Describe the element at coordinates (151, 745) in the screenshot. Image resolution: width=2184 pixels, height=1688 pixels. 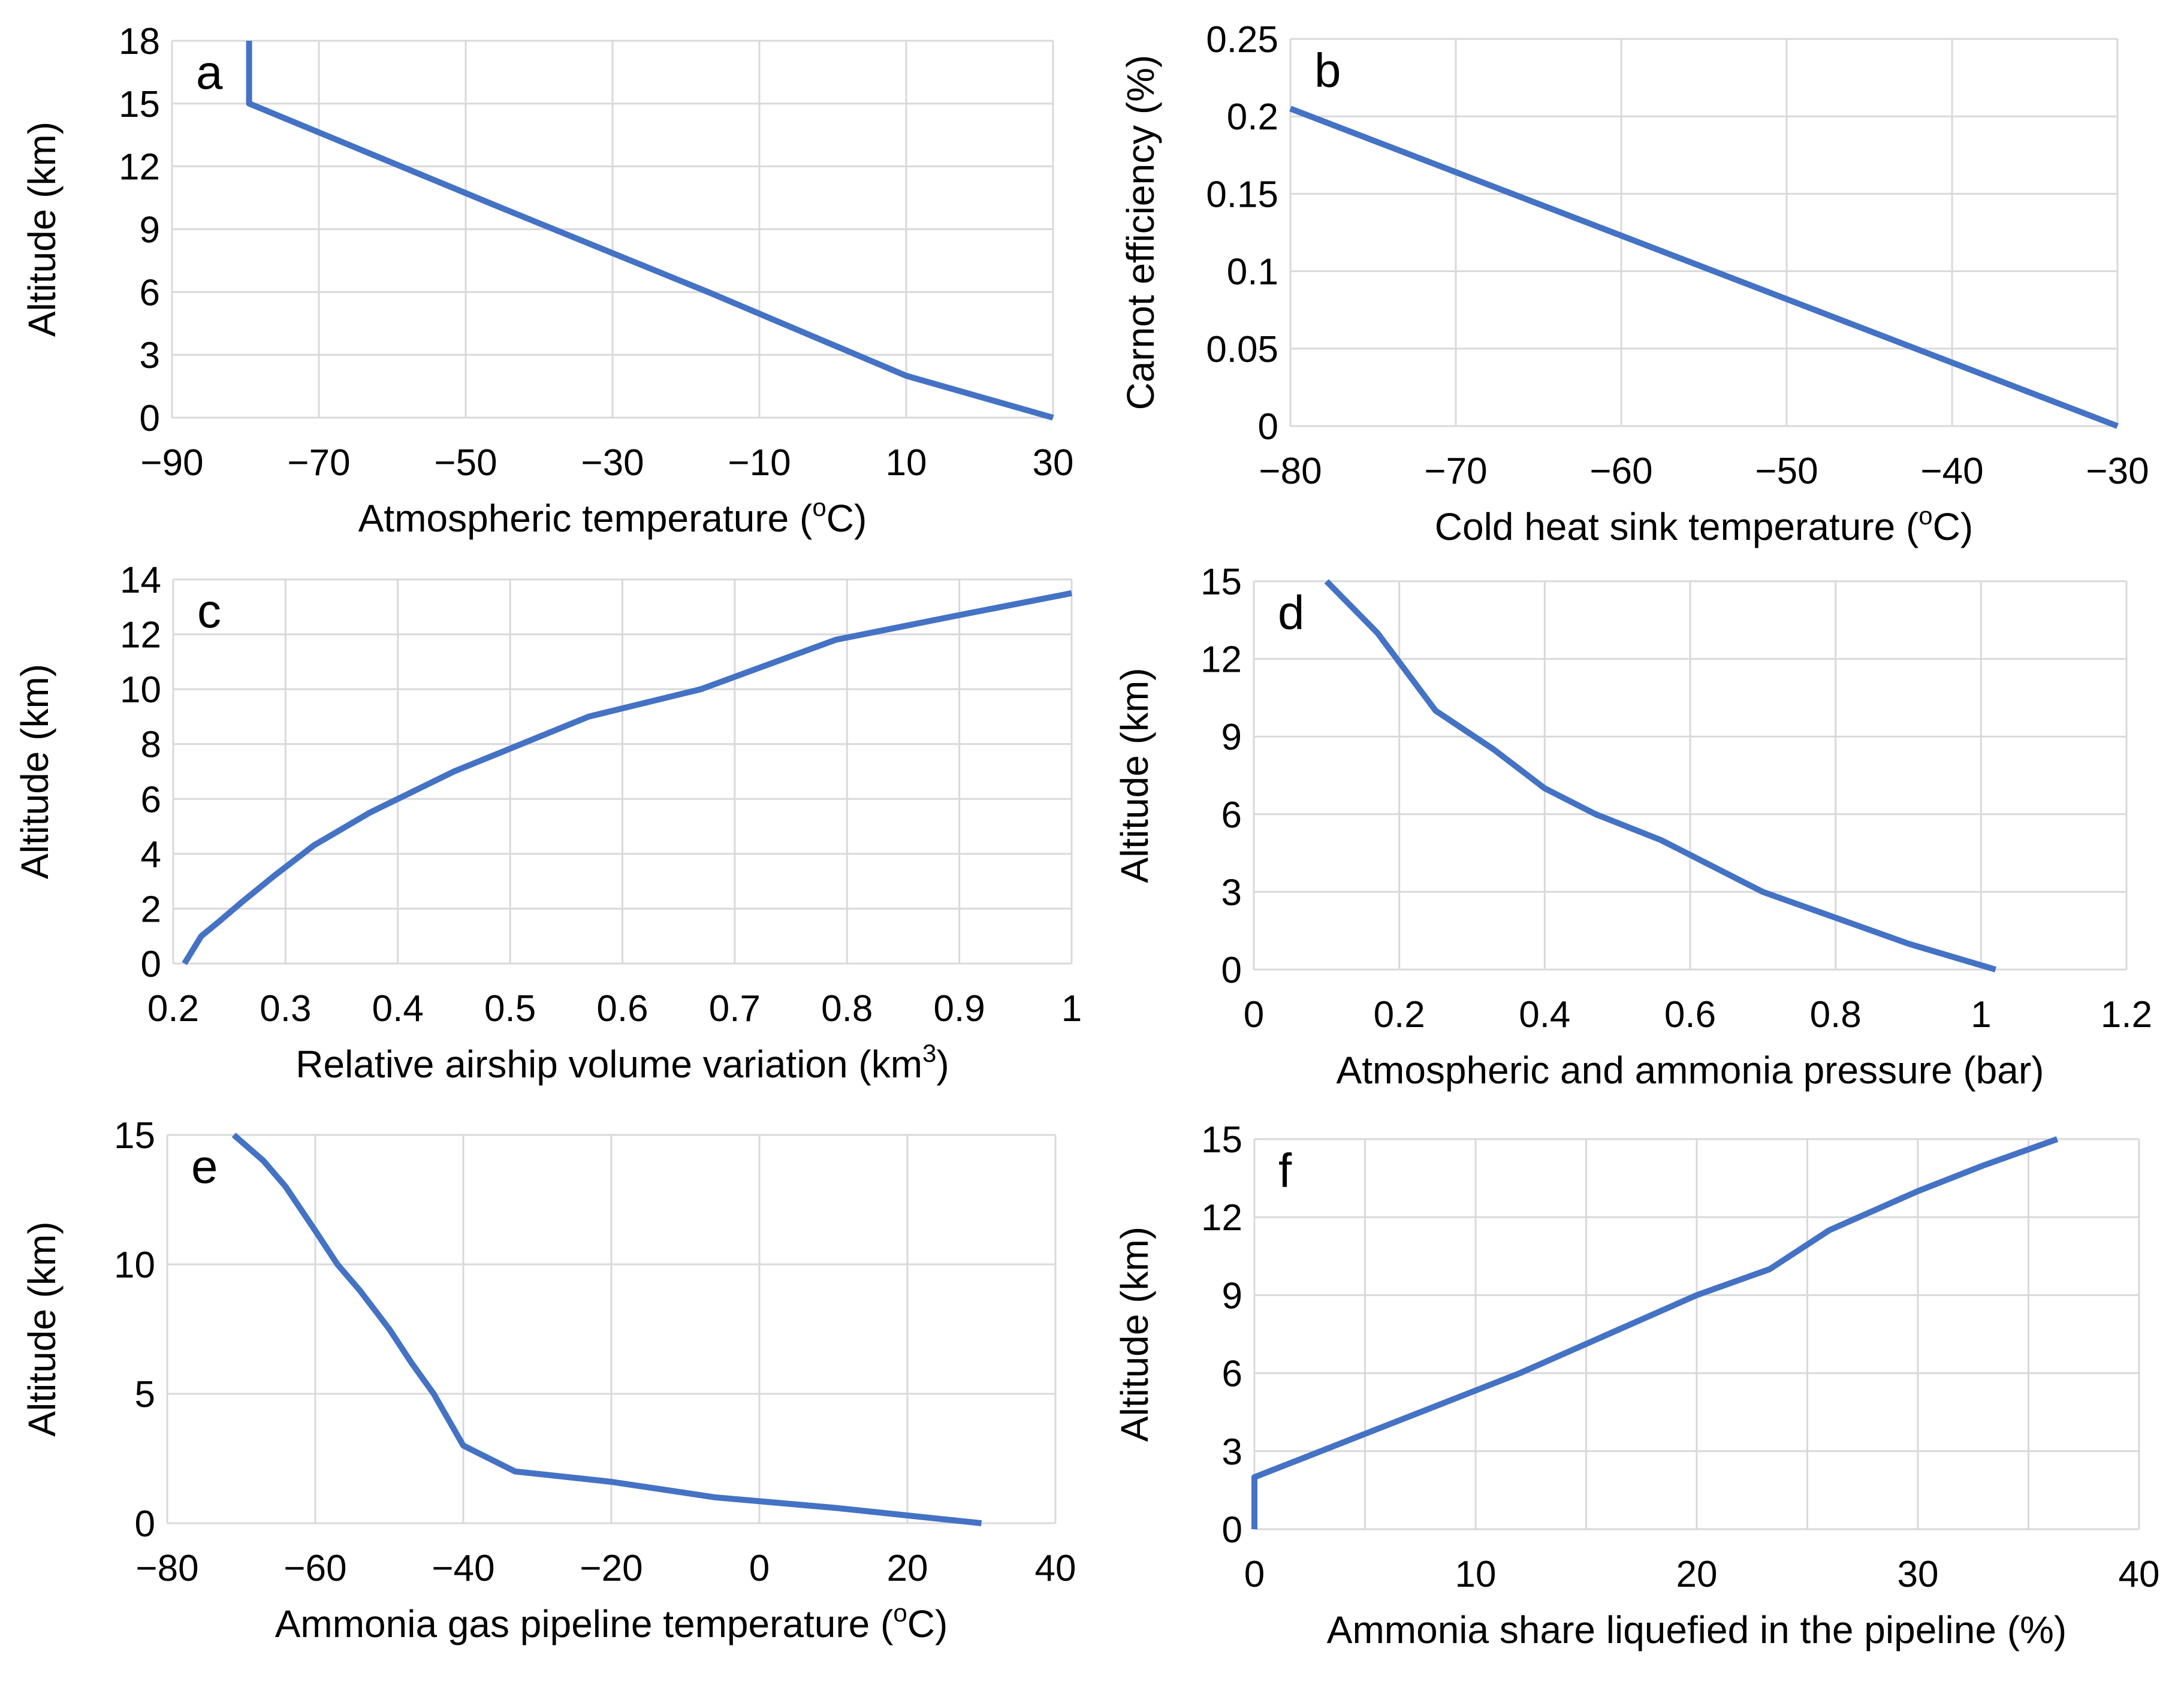
I see `y-tick-label: 8` at that location.